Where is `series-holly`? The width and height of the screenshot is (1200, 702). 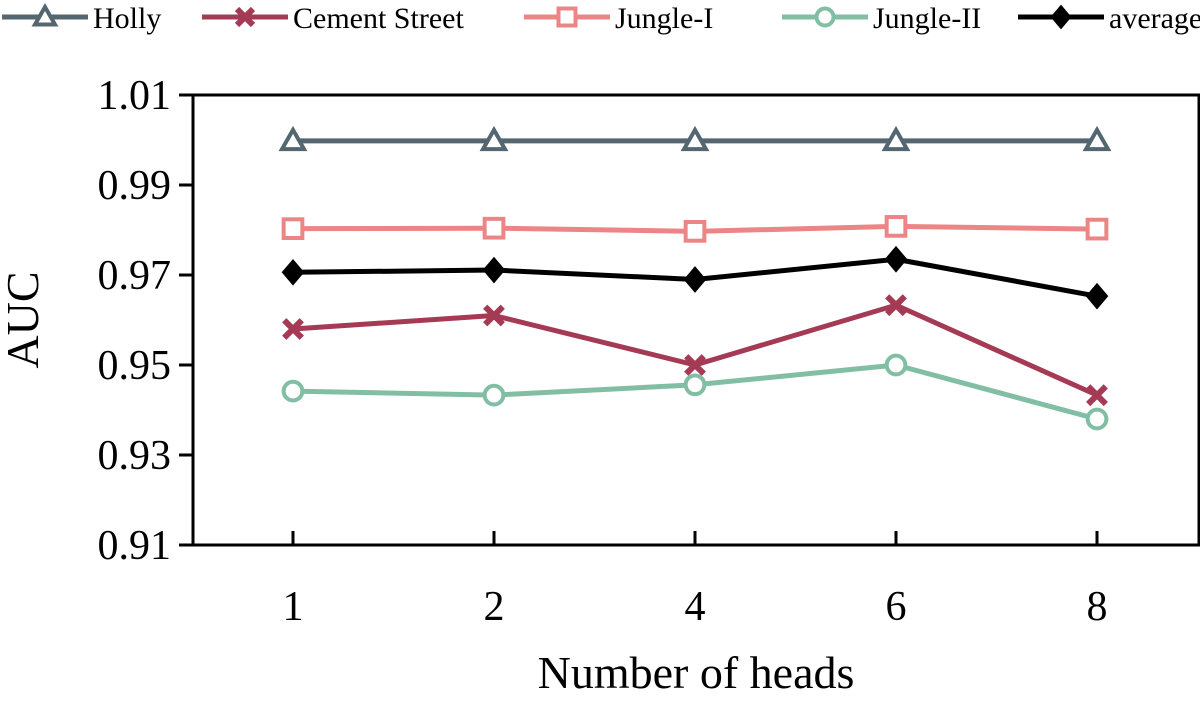 series-holly is located at coordinates (695, 138).